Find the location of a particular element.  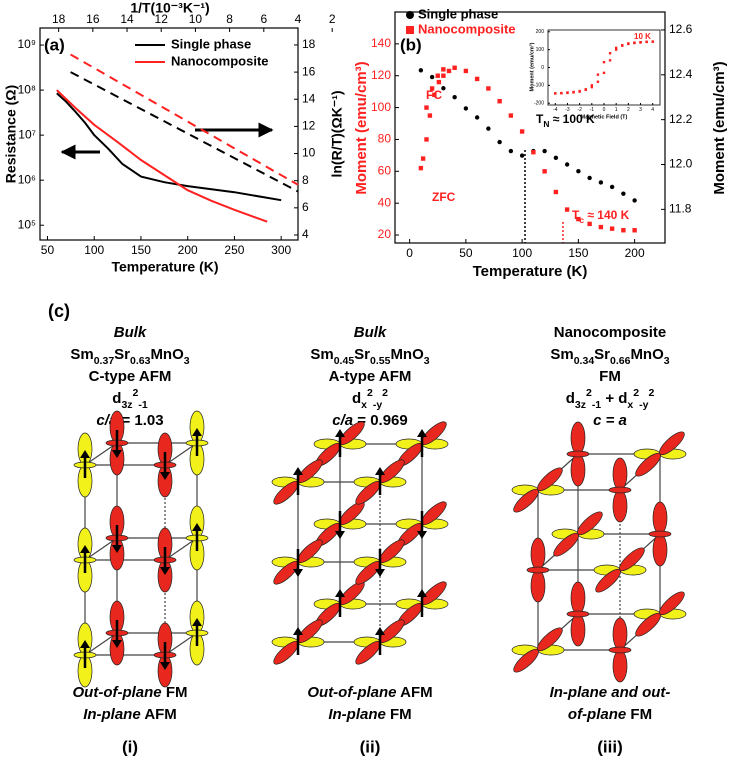

y2-tick-label: 6 is located at coordinates (305, 207).